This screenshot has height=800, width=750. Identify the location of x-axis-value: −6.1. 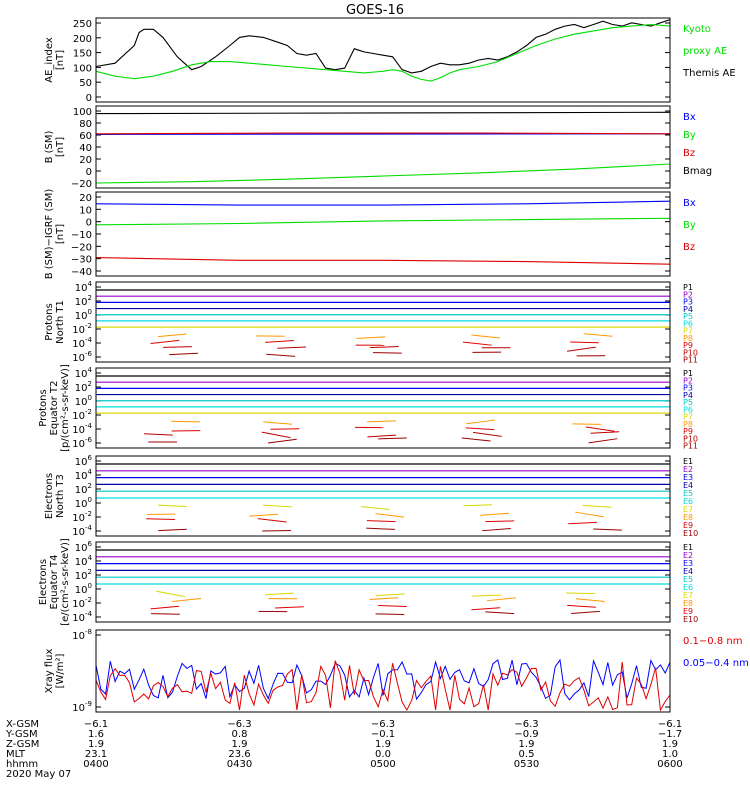
(670, 724).